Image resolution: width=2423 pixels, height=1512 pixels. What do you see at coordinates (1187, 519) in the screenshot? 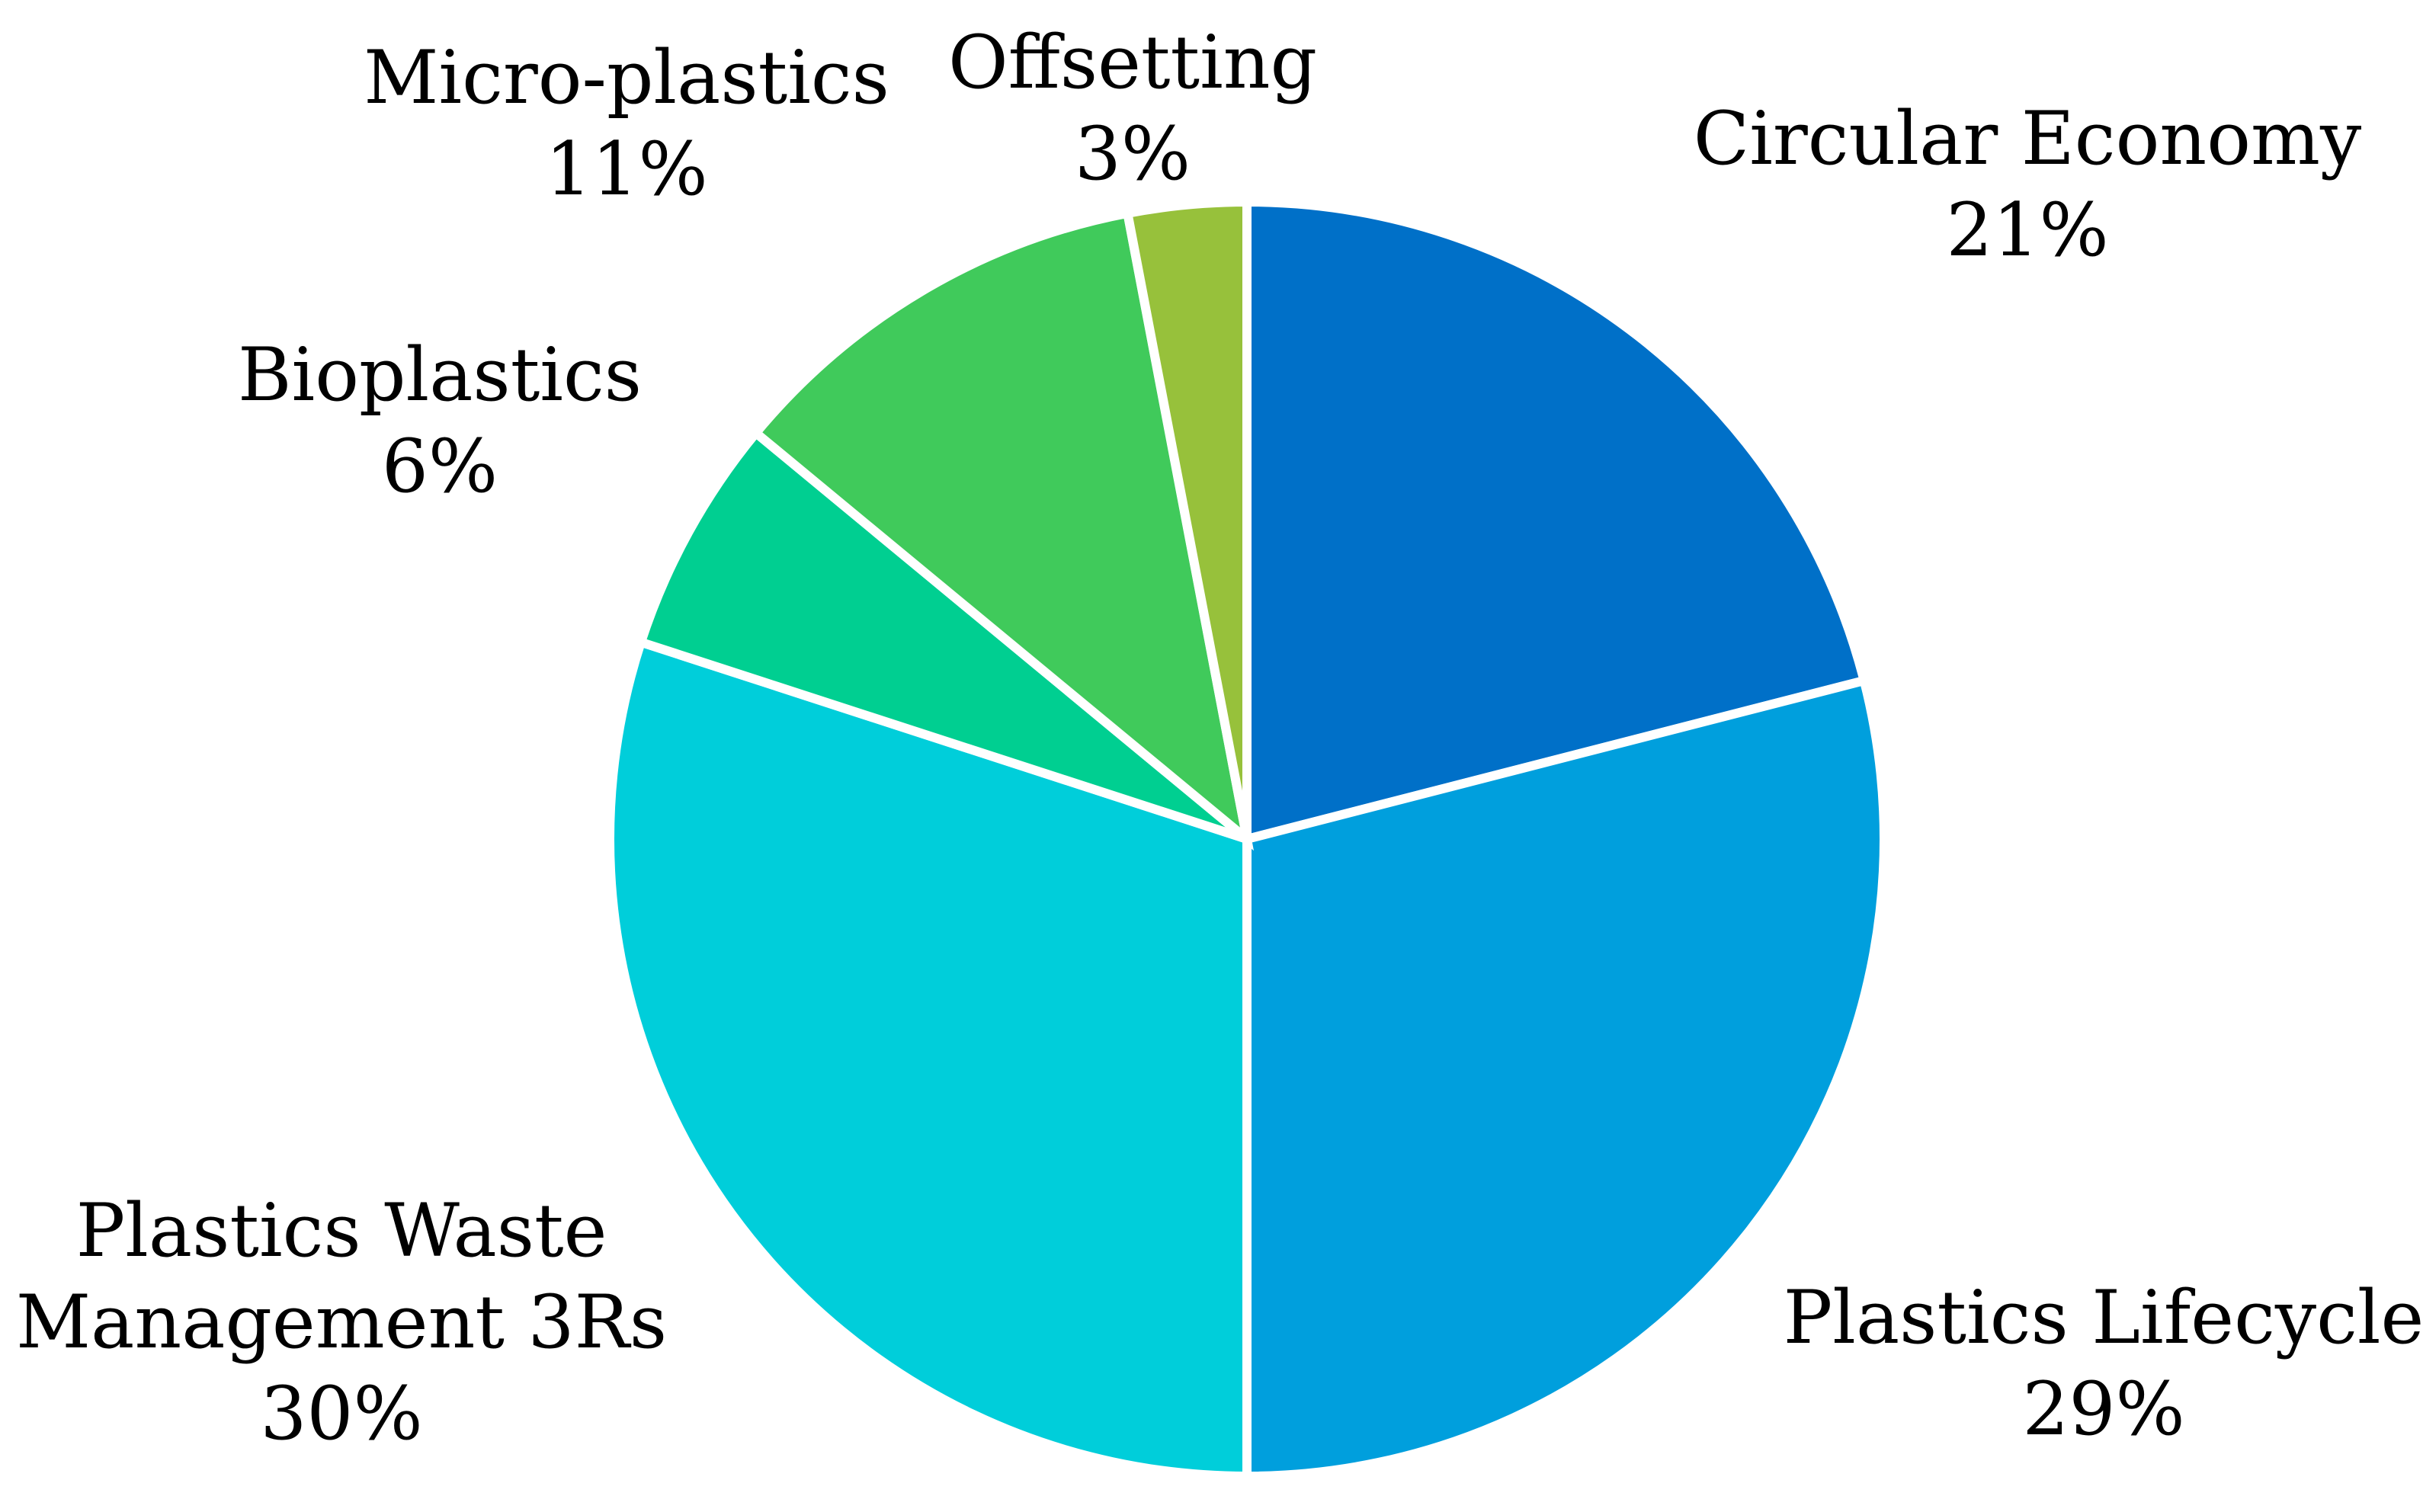
I see `pie-slice-offsetting` at bounding box center [1187, 519].